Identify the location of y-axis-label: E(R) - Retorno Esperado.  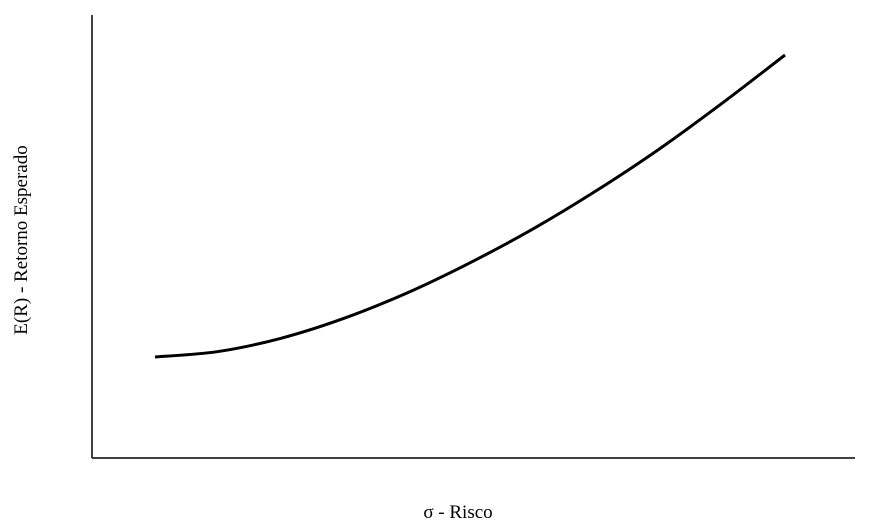
(21, 239).